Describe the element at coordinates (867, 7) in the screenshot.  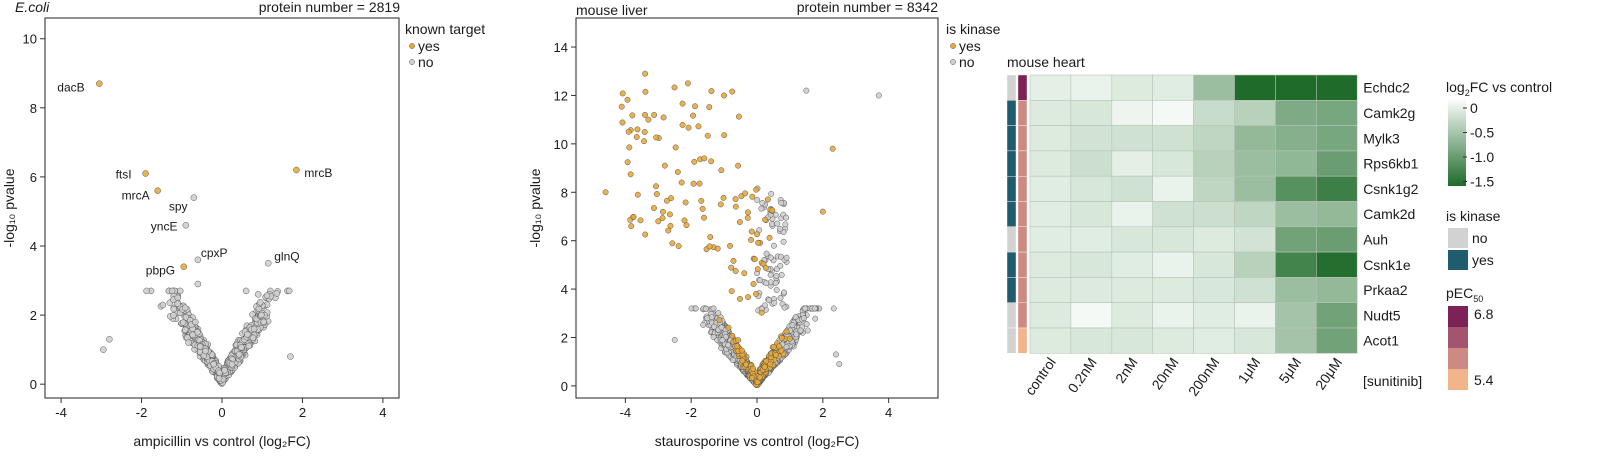
I see `liver-protein-number: protein number = 8342` at that location.